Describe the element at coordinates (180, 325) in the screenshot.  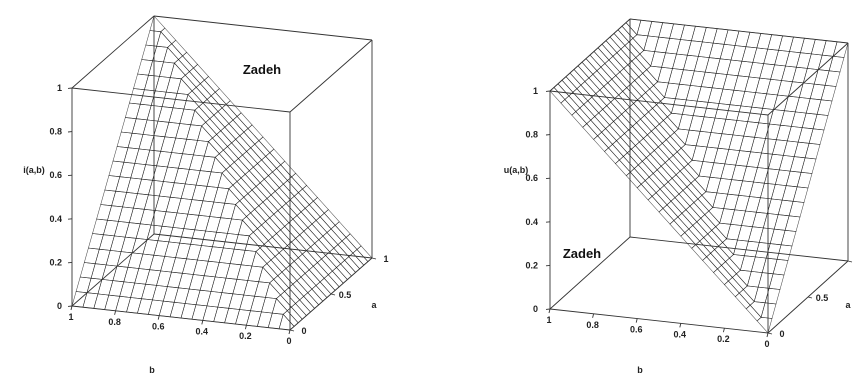
I see `b-axis-ticks-intersection: 1 0.8 0.6 0.4 0.2 0` at that location.